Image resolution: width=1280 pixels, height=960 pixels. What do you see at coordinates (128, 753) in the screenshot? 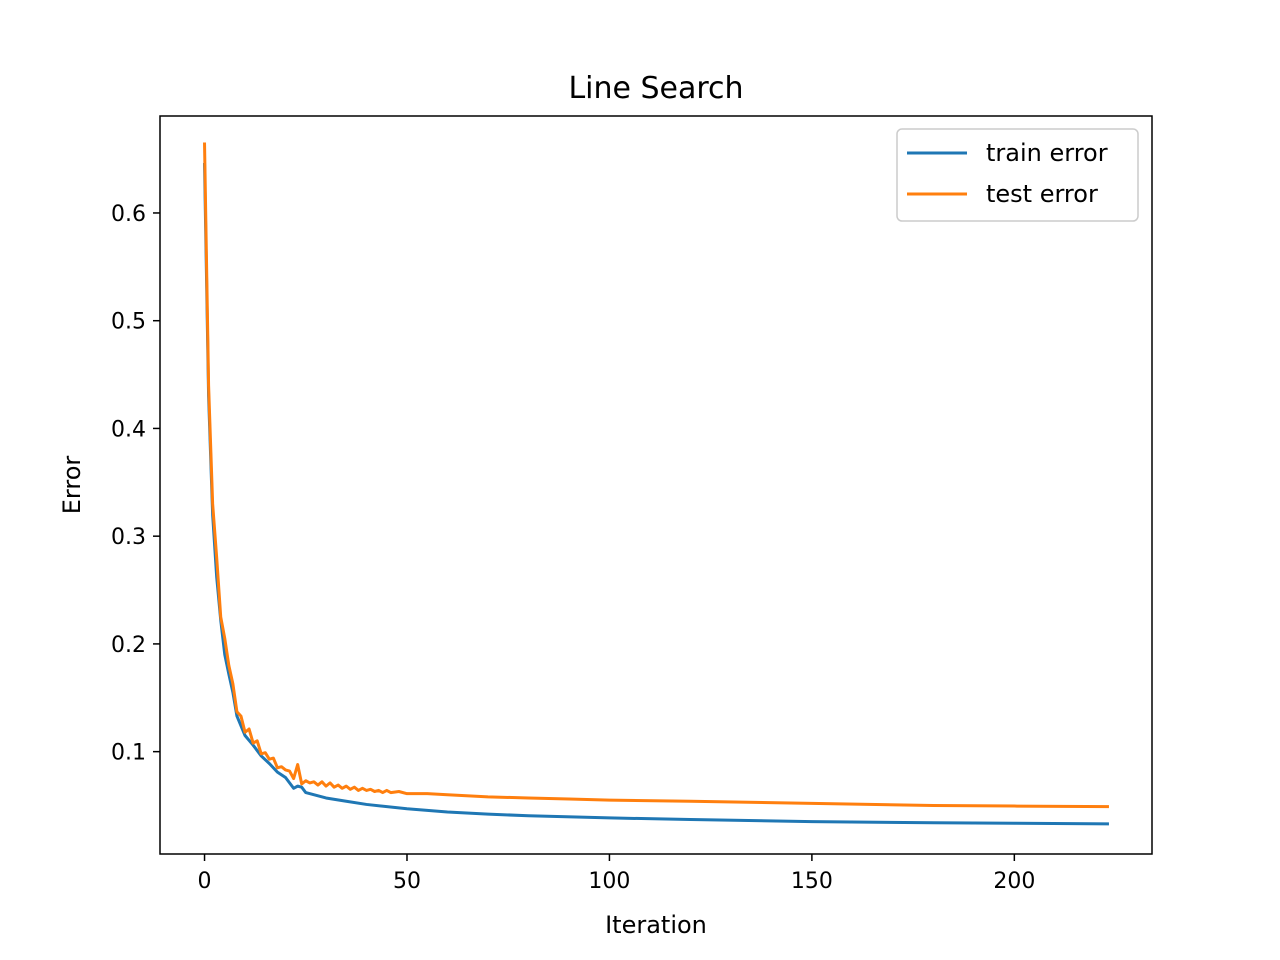
I see `y-tick-label: 0.1` at bounding box center [128, 753].